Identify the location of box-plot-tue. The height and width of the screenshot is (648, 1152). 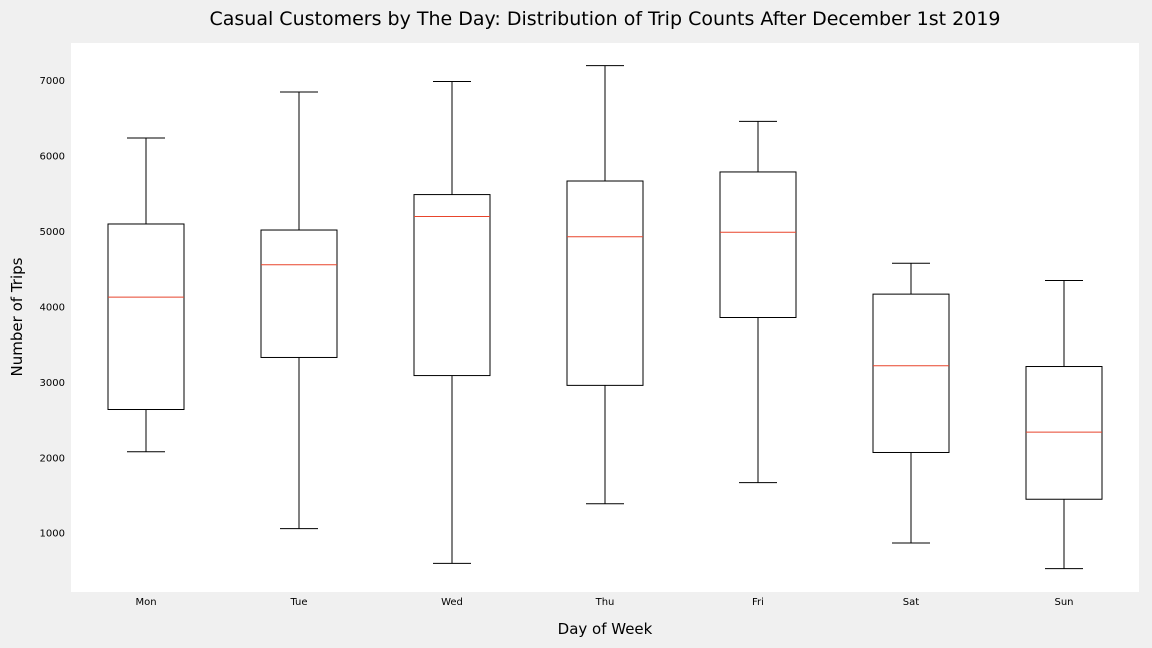
(299, 310).